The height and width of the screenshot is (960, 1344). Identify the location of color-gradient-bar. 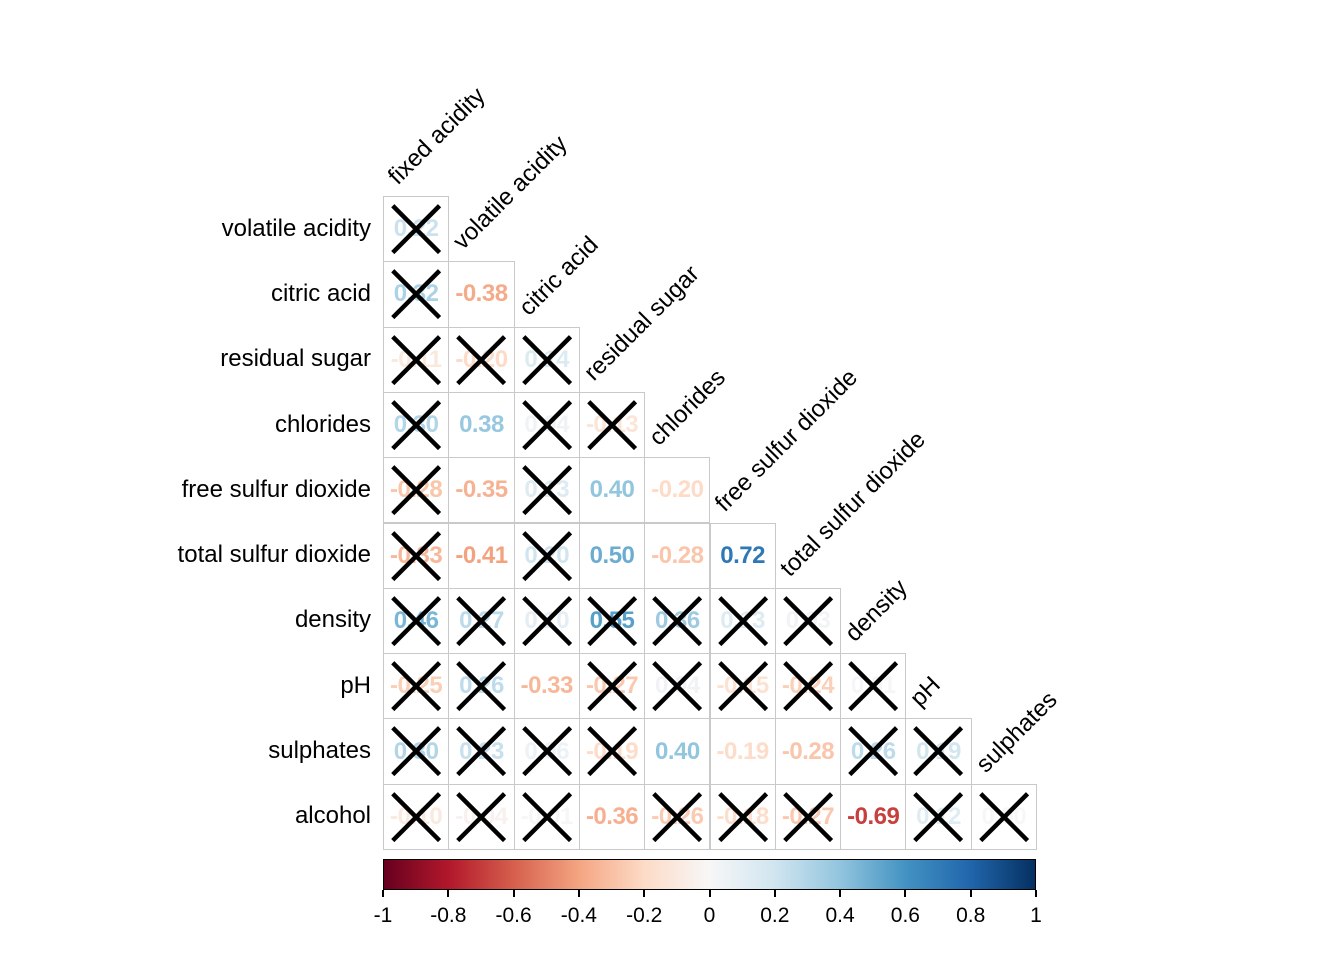
(709, 874).